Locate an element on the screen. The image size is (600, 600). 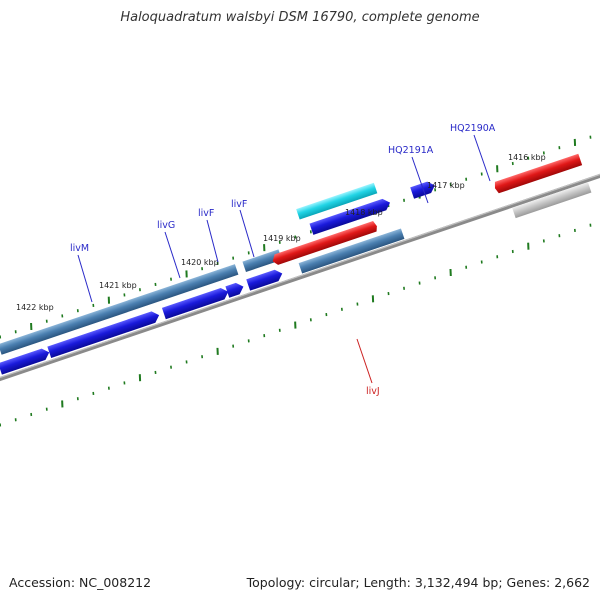
scale-label-1420: 1420 kbp is located at coordinates (200, 262).